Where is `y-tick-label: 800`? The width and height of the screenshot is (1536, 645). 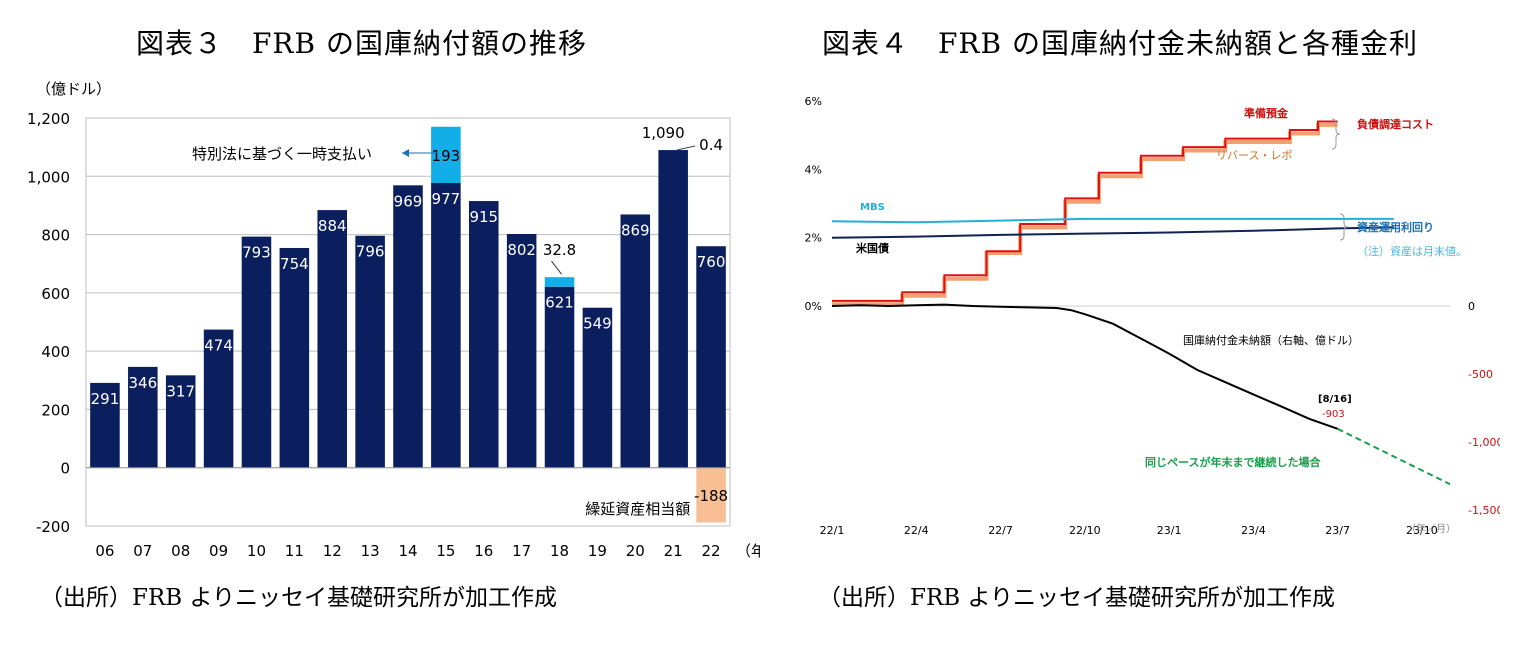
y-tick-label: 800 is located at coordinates (55, 236).